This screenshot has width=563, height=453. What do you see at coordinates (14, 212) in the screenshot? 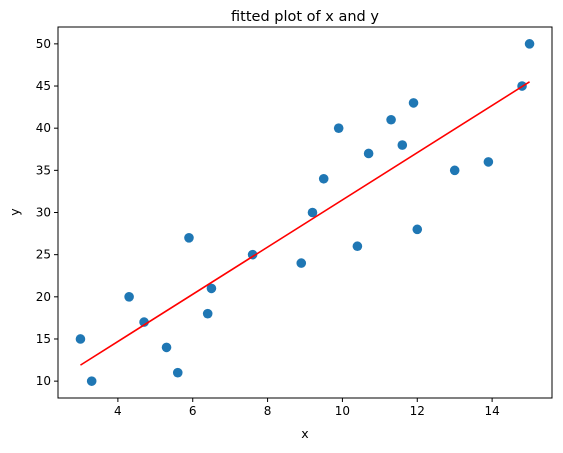
I see `y-axis-label: y` at bounding box center [14, 212].